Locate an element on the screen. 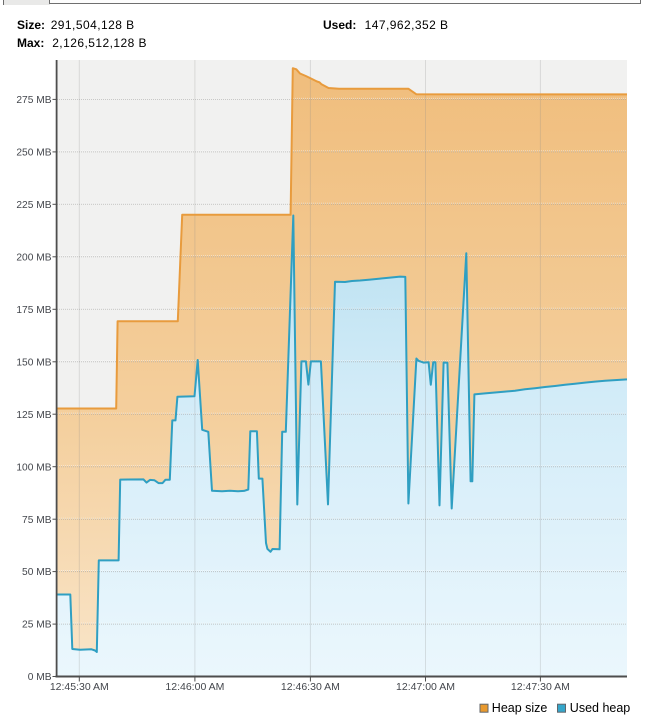  svg-text: 175 MB is located at coordinates (33, 310).